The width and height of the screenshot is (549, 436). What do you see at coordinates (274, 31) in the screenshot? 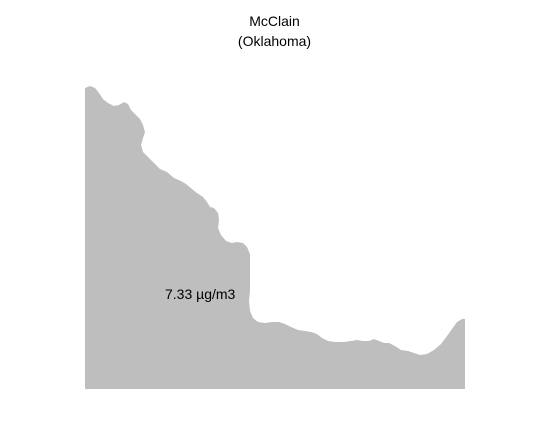
I see `map-title: McClain (Oklahoma)` at bounding box center [274, 31].